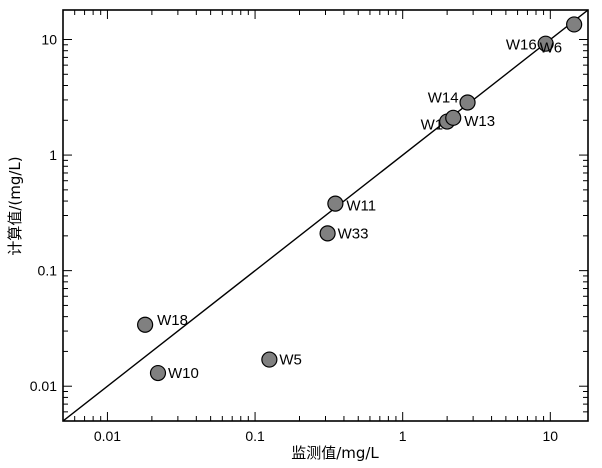 Image resolution: width=602 pixels, height=468 pixels. I want to click on data-label-w16: W16, so click(521, 45).